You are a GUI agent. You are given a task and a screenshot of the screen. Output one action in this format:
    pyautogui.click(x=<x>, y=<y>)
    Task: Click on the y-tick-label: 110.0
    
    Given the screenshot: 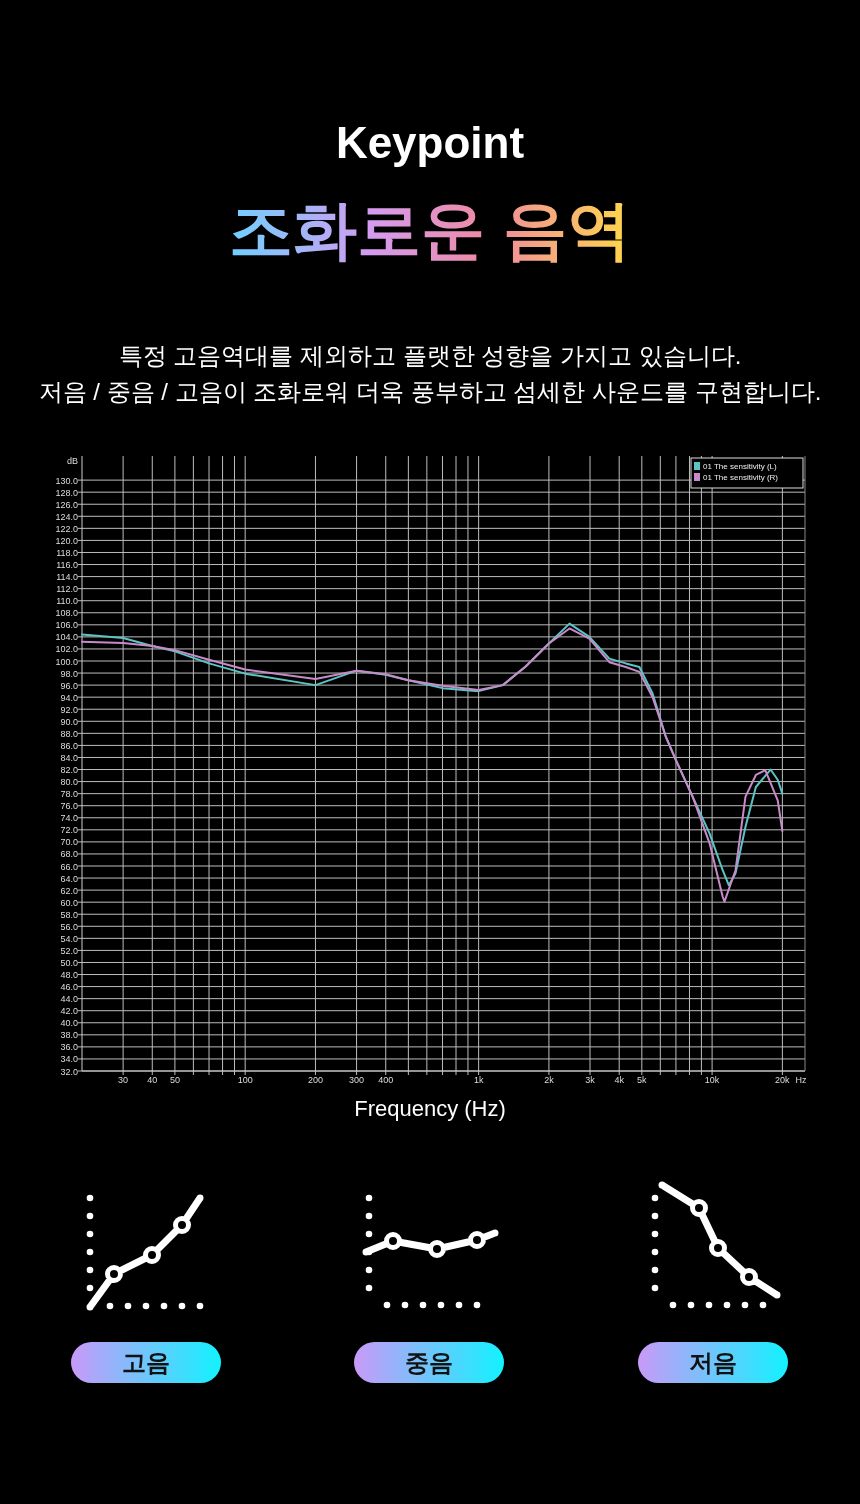 What is the action you would take?
    pyautogui.click(x=67, y=601)
    